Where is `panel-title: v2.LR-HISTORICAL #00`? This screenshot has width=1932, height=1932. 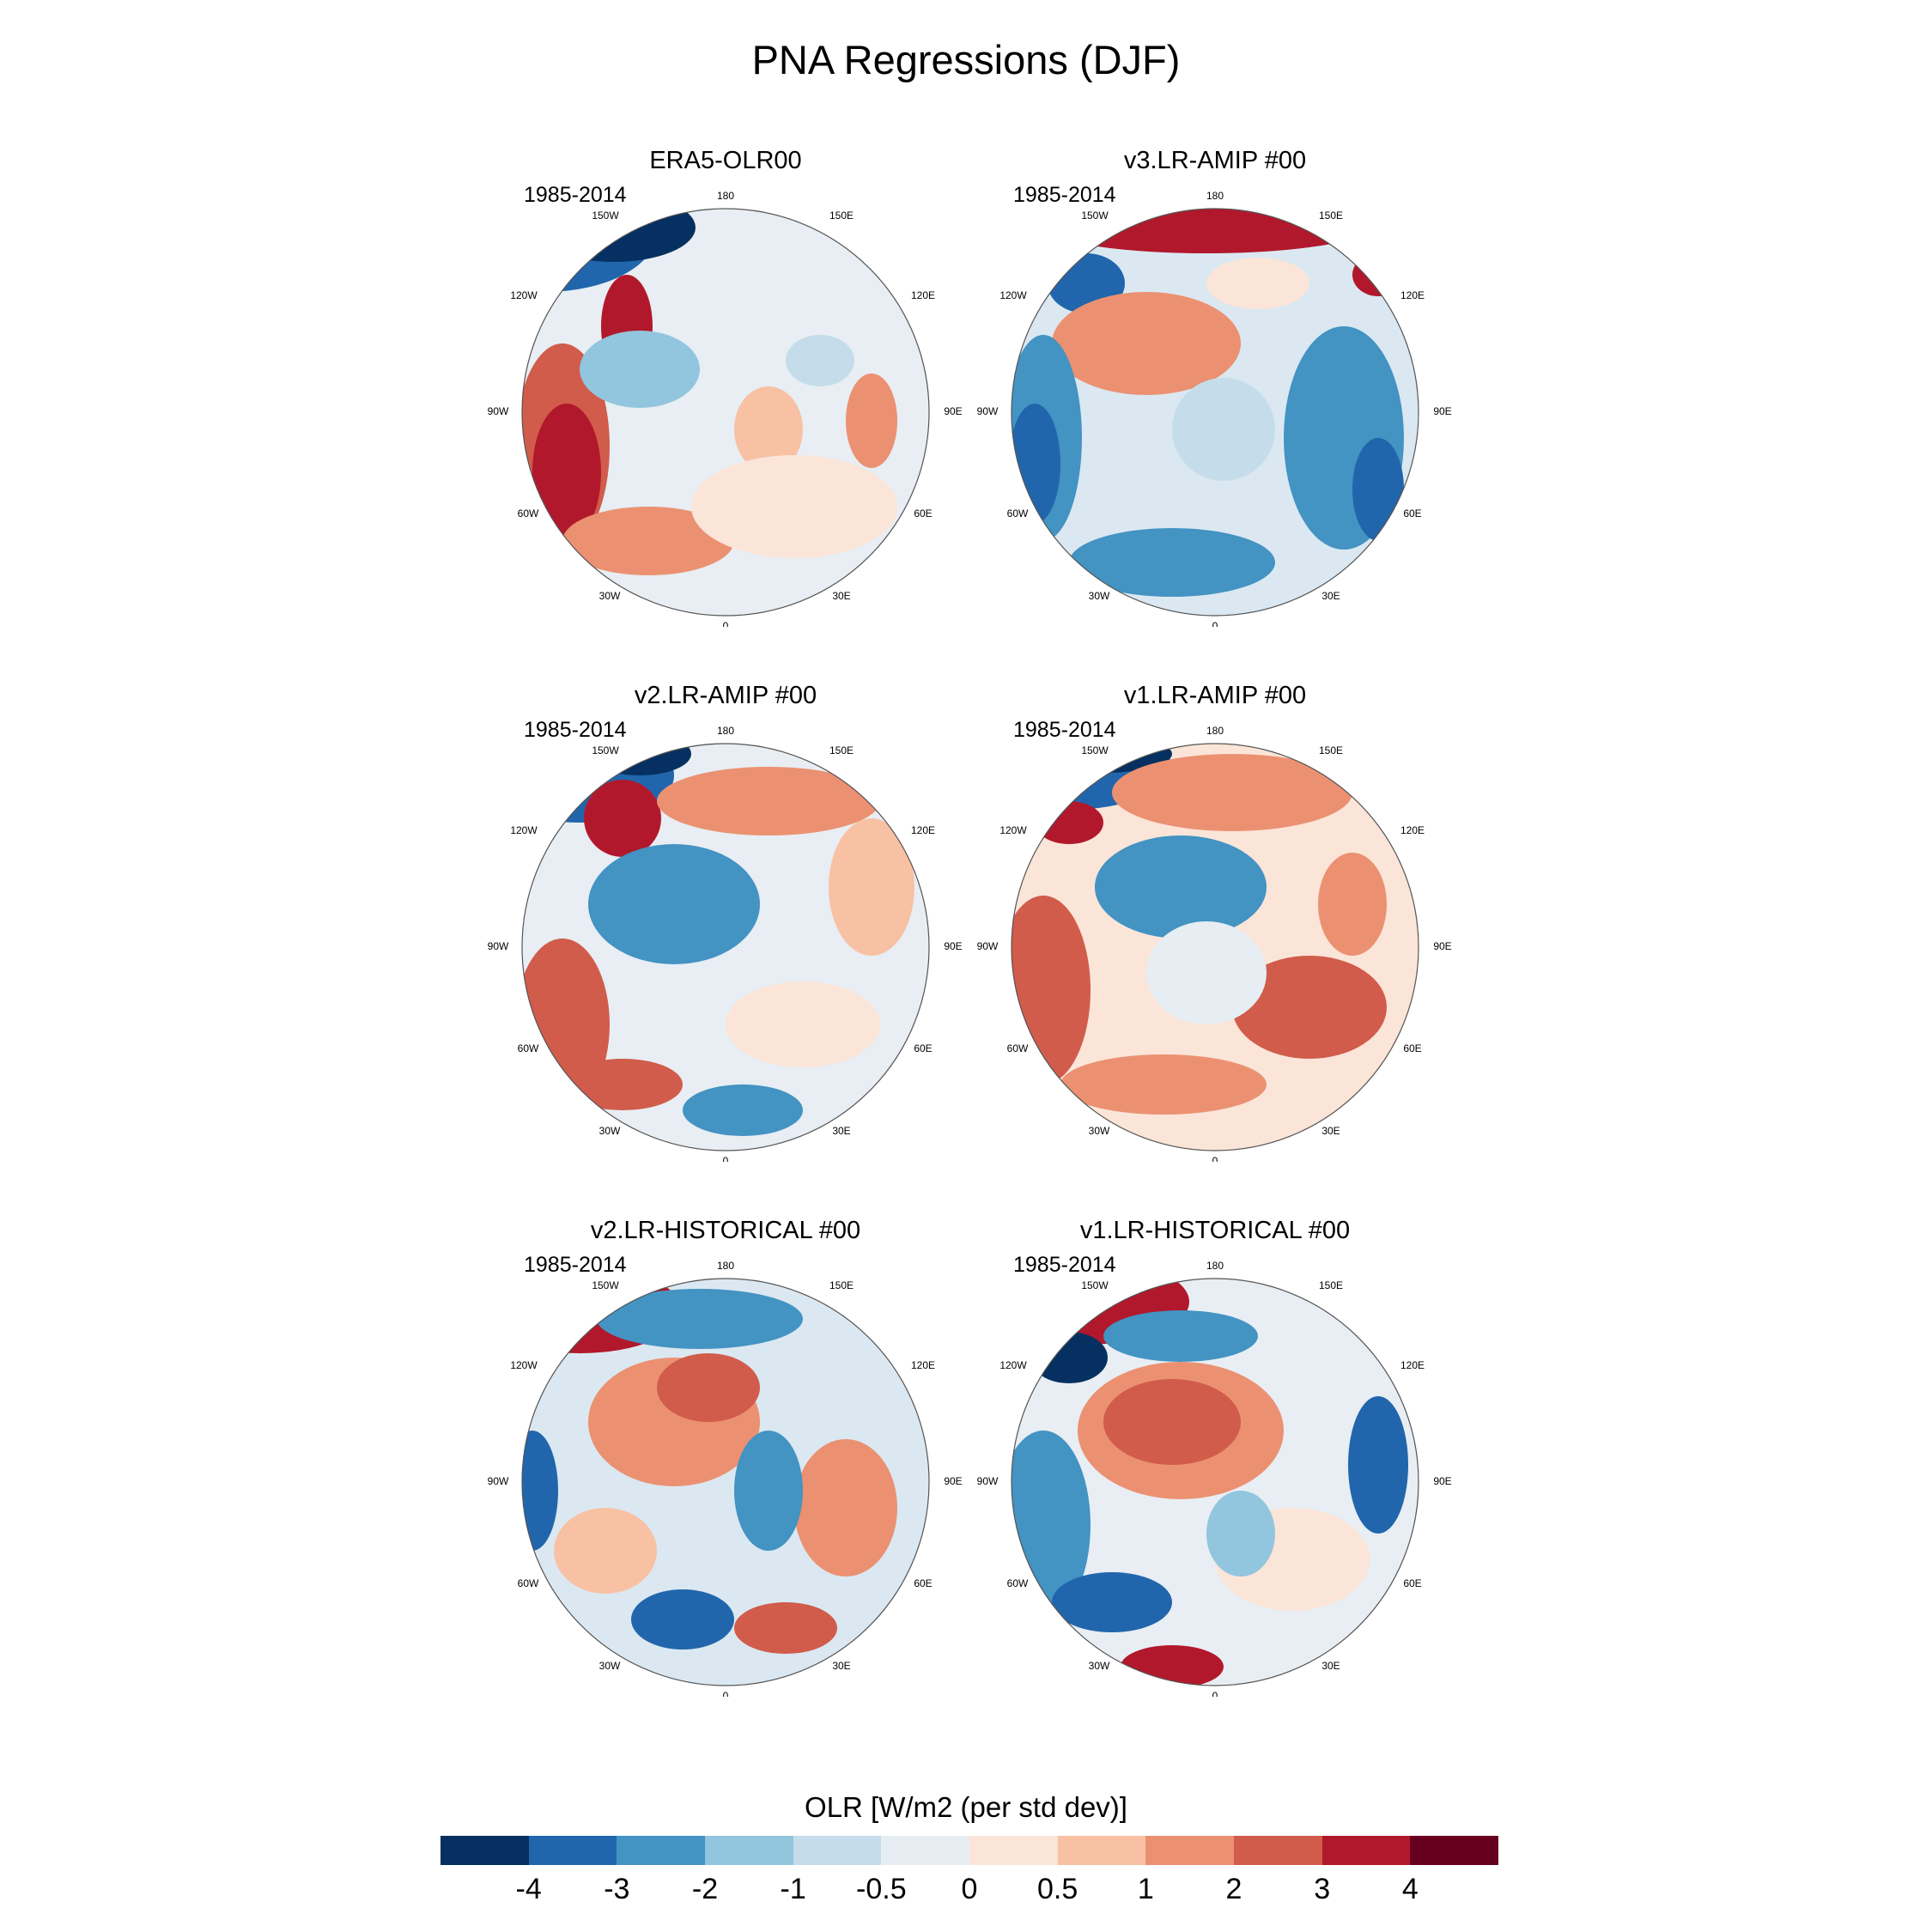
panel-title: v2.LR-HISTORICAL #00 is located at coordinates (726, 1230).